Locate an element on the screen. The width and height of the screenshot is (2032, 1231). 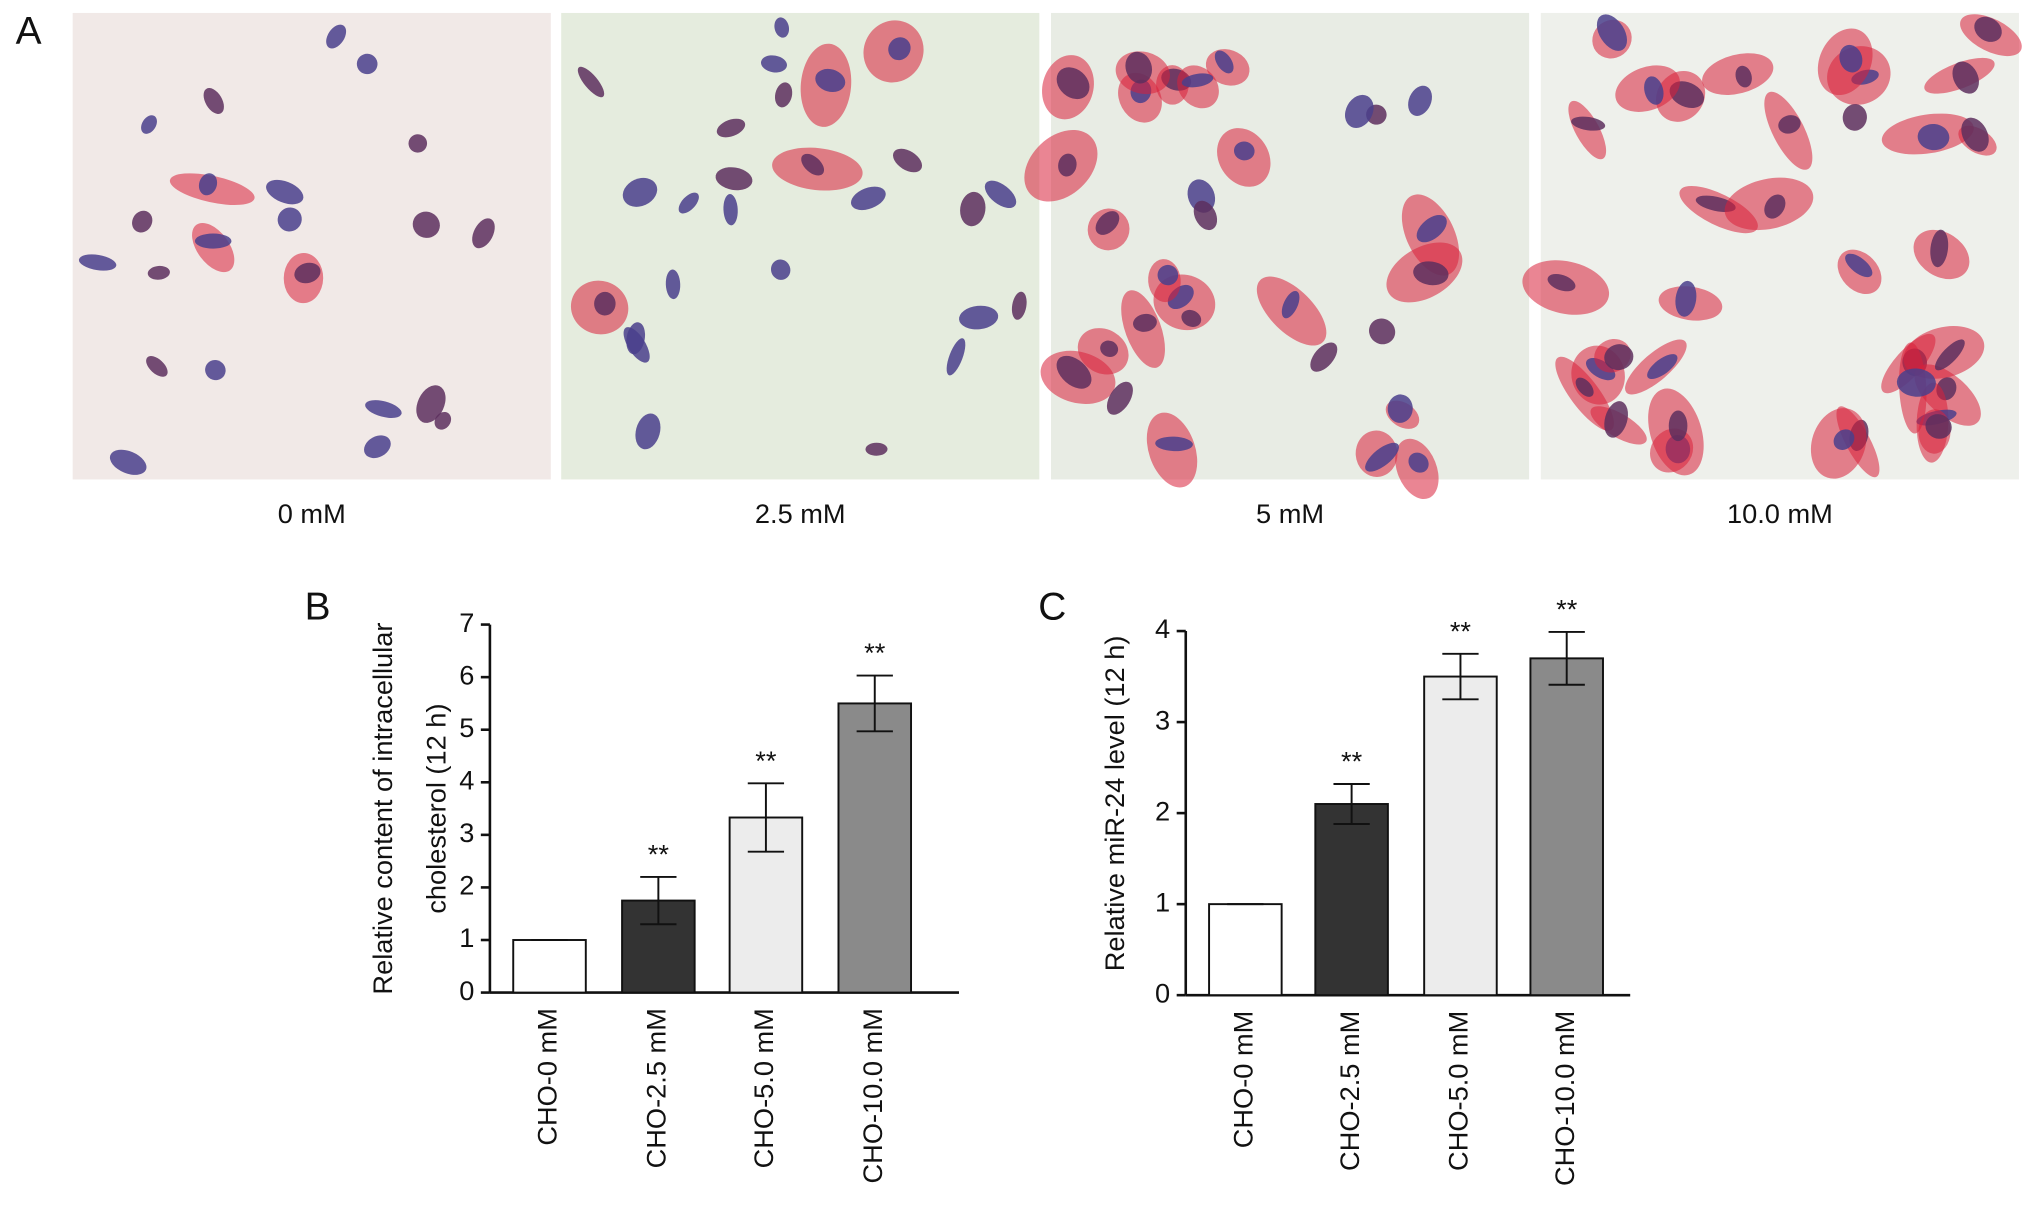
y-tick-label: 1 is located at coordinates (466, 937).